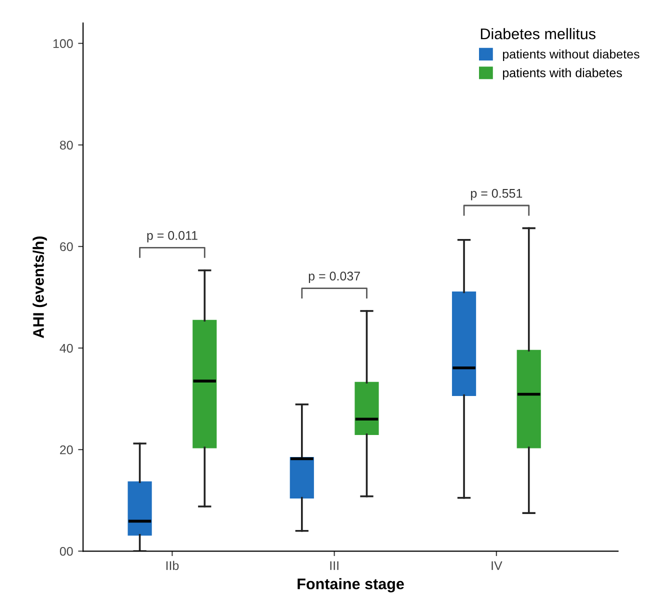  I want to click on legend-label: patients with diabetes, so click(562, 74).